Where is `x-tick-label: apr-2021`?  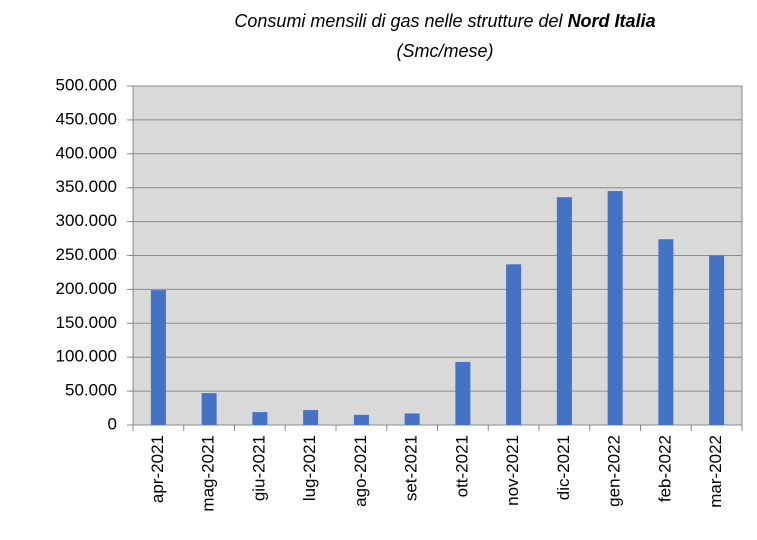 x-tick-label: apr-2021 is located at coordinates (157, 469).